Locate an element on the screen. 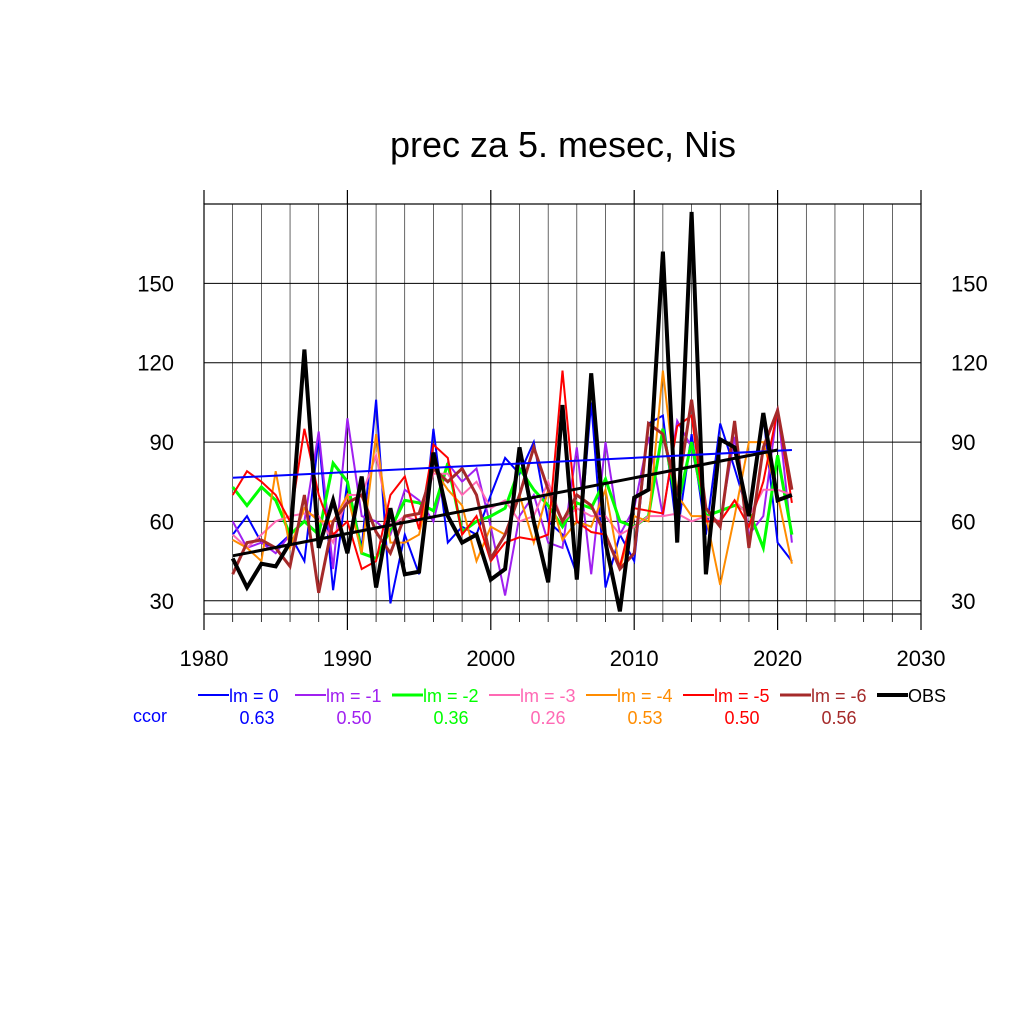  chart-title: prec za 5. mesec, Nis is located at coordinates (563, 144).